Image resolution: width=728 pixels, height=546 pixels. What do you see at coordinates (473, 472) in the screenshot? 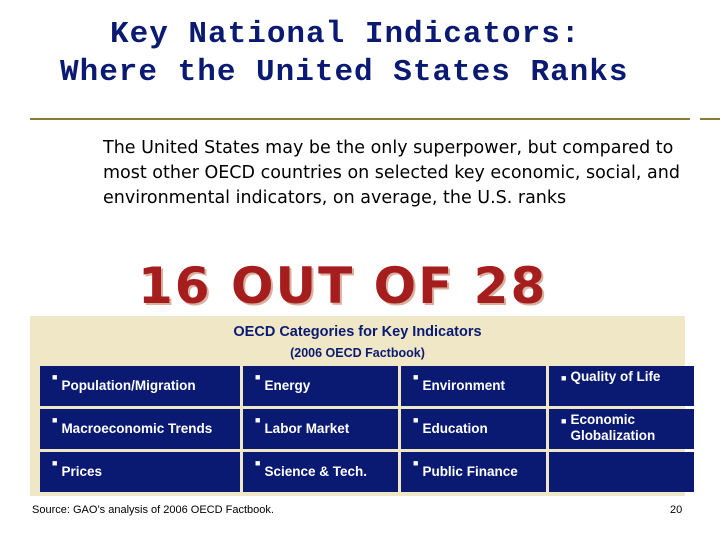
I see `category-cell: ■ Public Finance` at bounding box center [473, 472].